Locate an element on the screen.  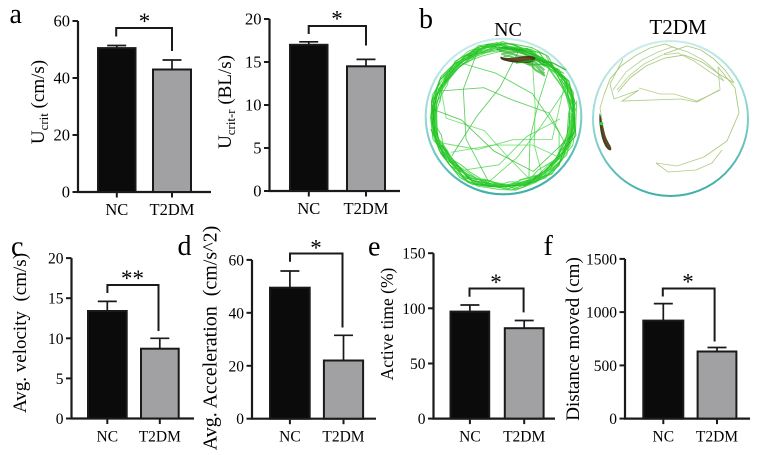
svg-text: 500 is located at coordinates (606, 366).